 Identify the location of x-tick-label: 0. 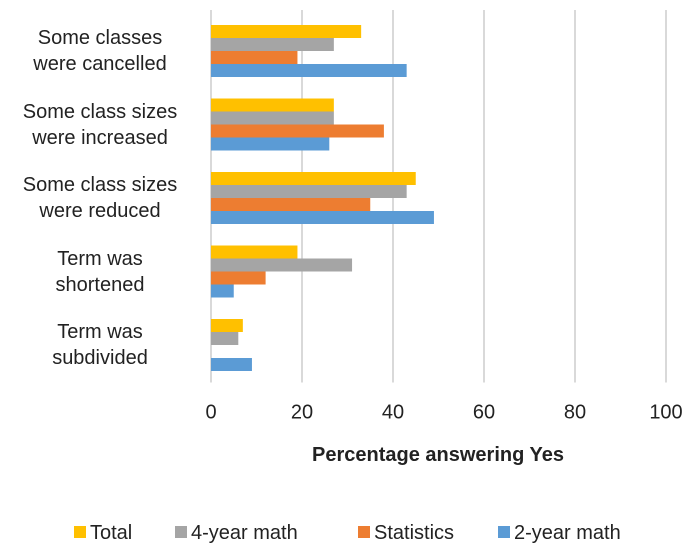
(210, 413).